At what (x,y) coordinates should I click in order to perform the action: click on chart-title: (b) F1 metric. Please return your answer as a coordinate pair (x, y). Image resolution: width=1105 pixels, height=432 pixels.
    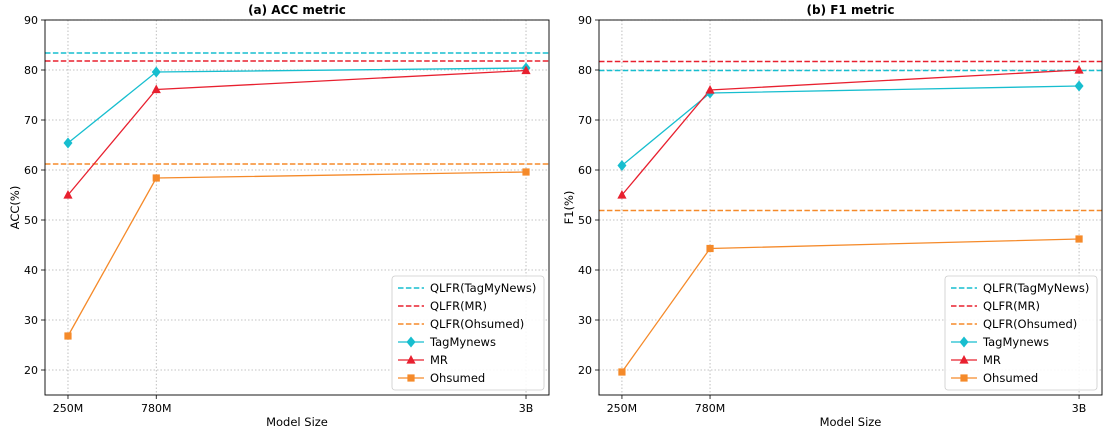
    Looking at the image, I should click on (851, 10).